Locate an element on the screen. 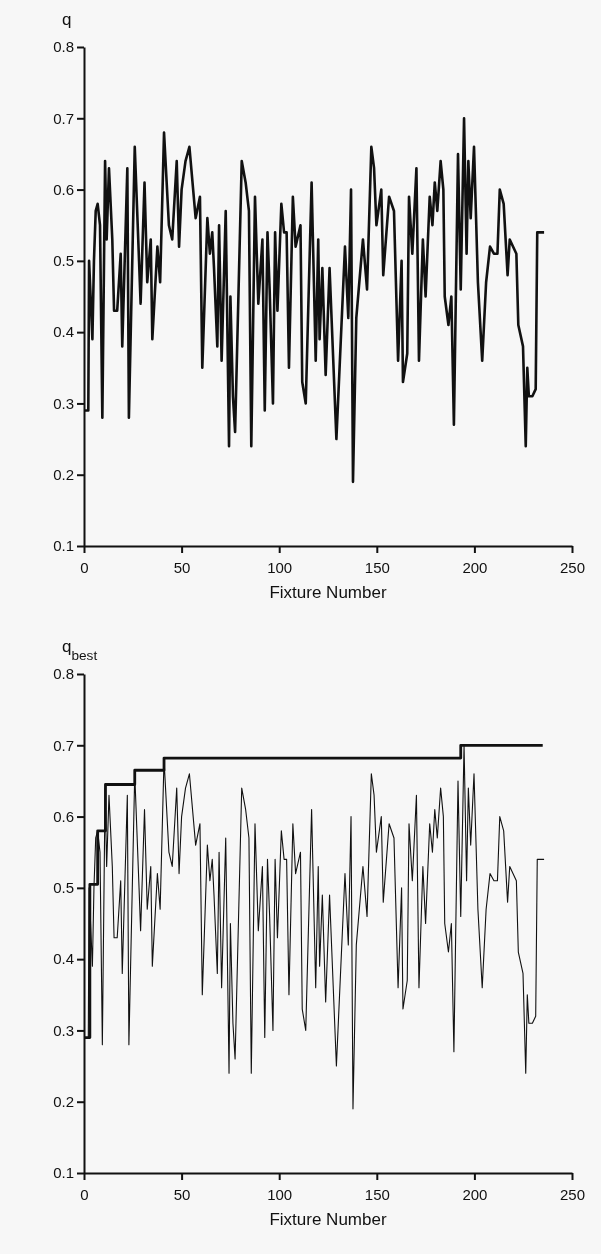 This screenshot has height=1254, width=601. y-axis-title: q is located at coordinates (67, 19).